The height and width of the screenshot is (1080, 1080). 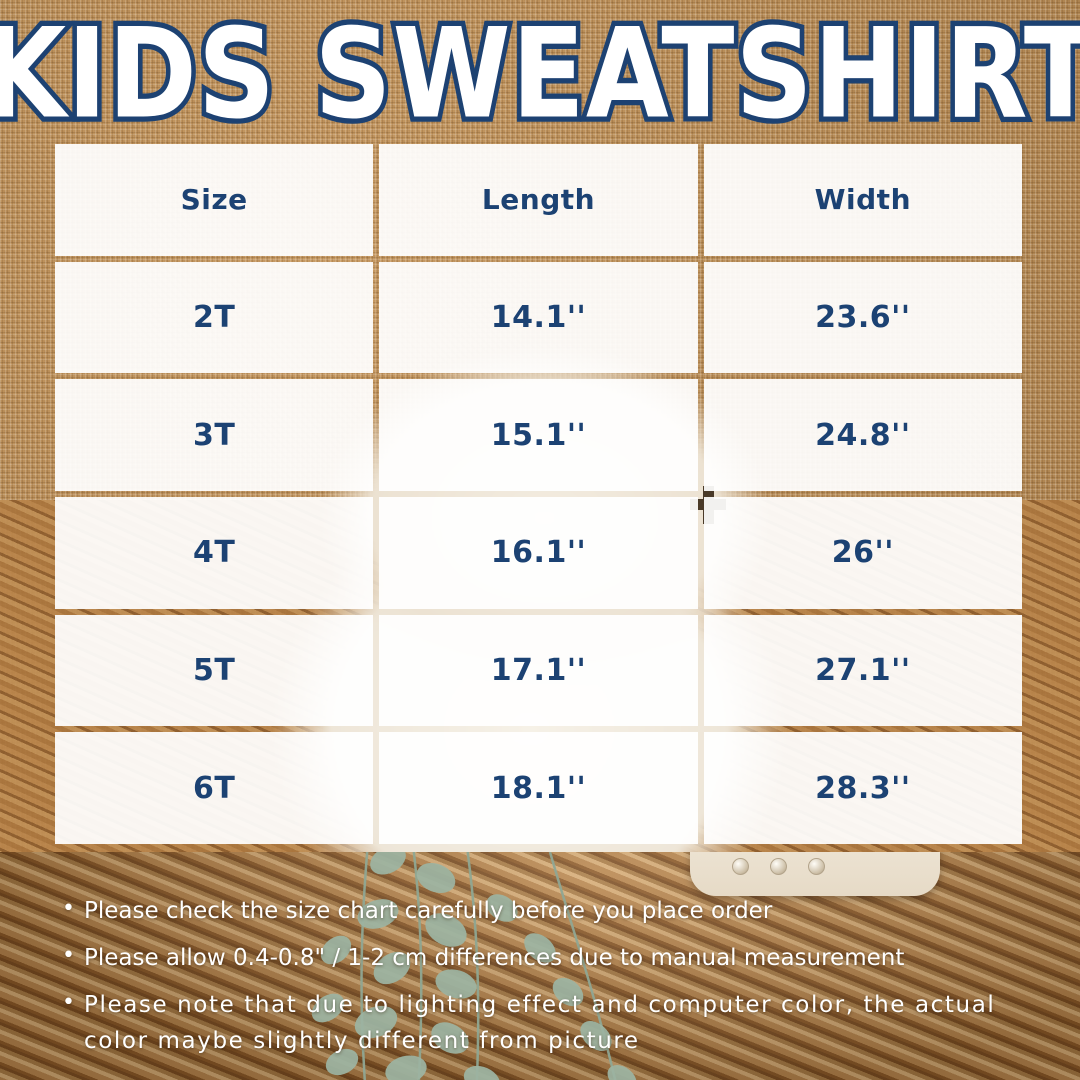 What do you see at coordinates (214, 200) in the screenshot?
I see `column-header-size: Size` at bounding box center [214, 200].